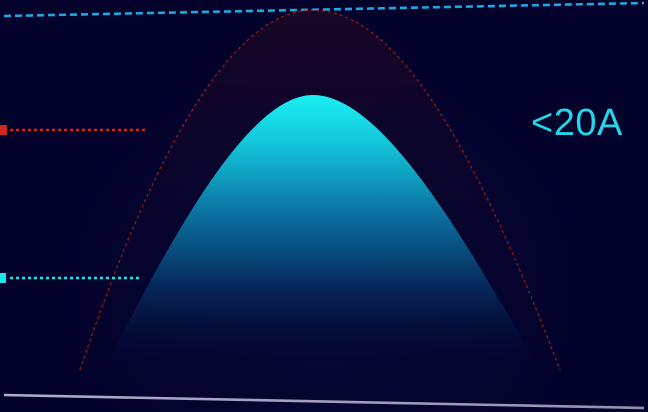  I want to click on current-pointer-tip, so click(3, 278).